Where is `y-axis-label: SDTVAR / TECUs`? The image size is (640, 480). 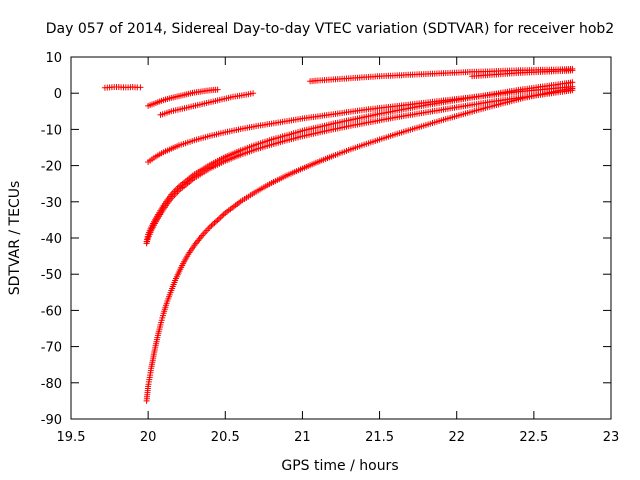
y-axis-label: SDTVAR / TECUs is located at coordinates (15, 238).